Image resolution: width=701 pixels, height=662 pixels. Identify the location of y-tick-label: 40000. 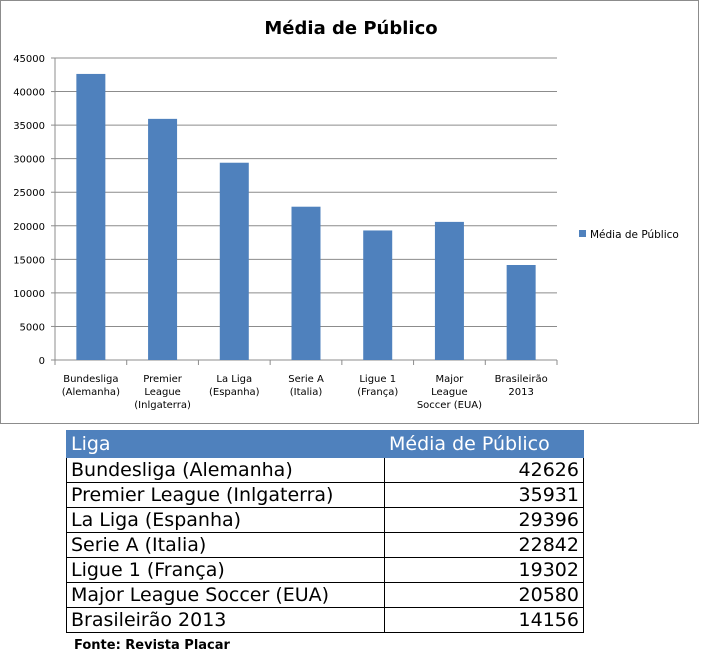
(29, 93).